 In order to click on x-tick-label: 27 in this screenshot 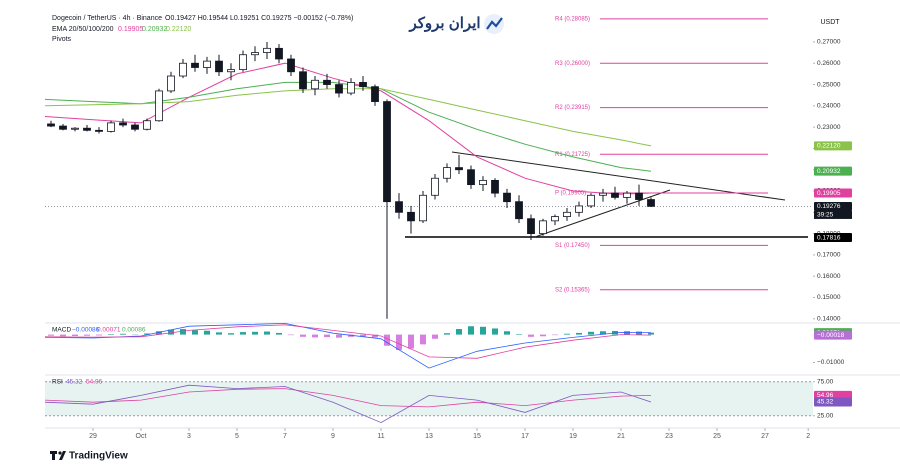, I will do `click(765, 436)`.